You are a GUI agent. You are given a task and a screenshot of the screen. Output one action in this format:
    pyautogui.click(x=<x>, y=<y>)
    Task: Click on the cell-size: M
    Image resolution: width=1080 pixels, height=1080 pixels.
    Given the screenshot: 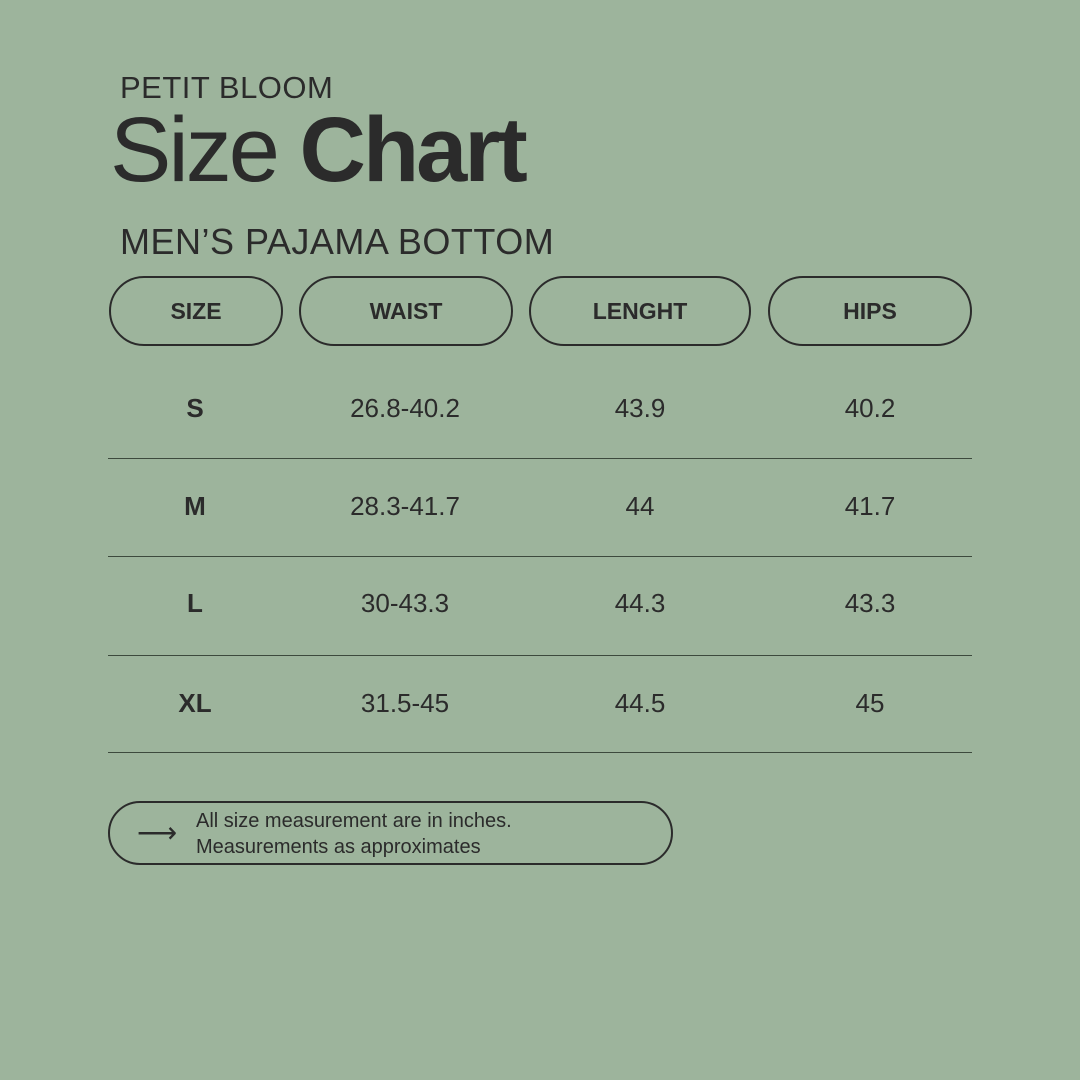 What is the action you would take?
    pyautogui.click(x=195, y=506)
    